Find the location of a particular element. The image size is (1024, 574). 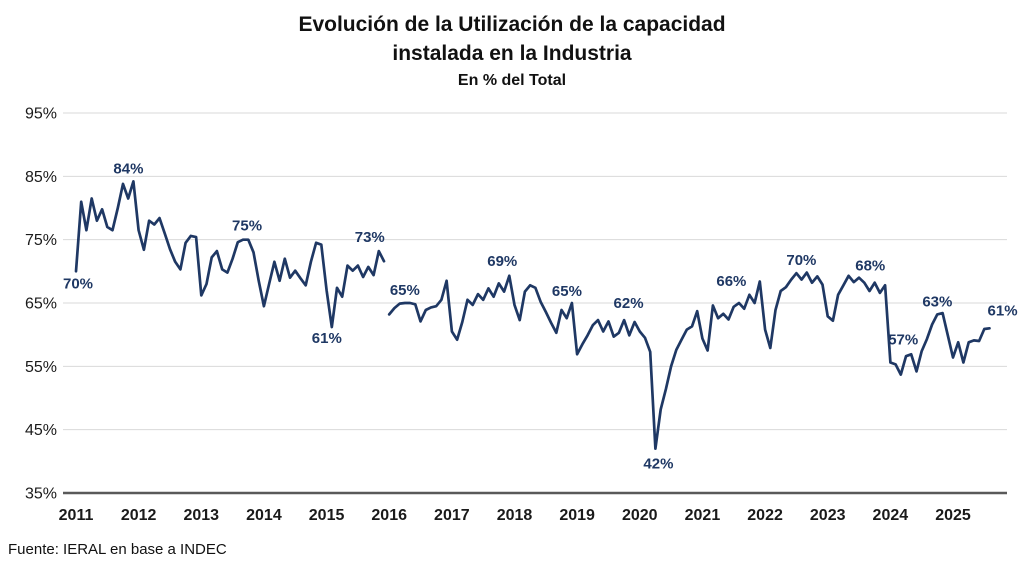

y-axis-tick-label: 75% is located at coordinates (41, 240).